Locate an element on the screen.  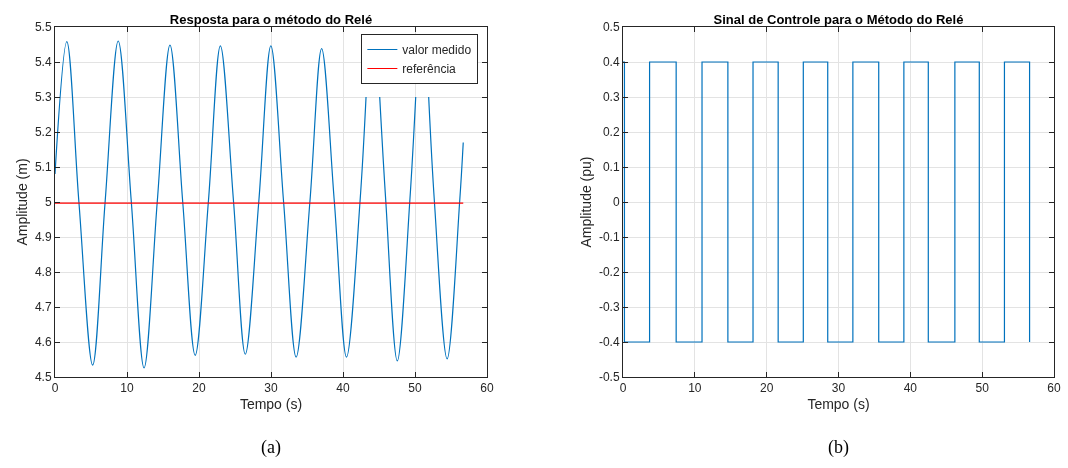
chart-title: Sinal de Controle para o Método do Relé is located at coordinates (838, 19).